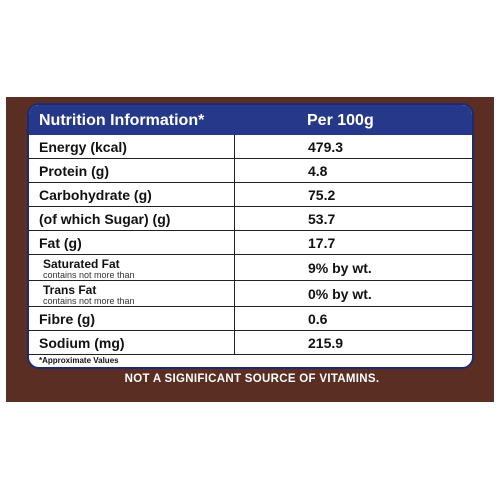 The image size is (500, 500). Describe the element at coordinates (322, 243) in the screenshot. I see `nutrient-value: 17.7` at that location.